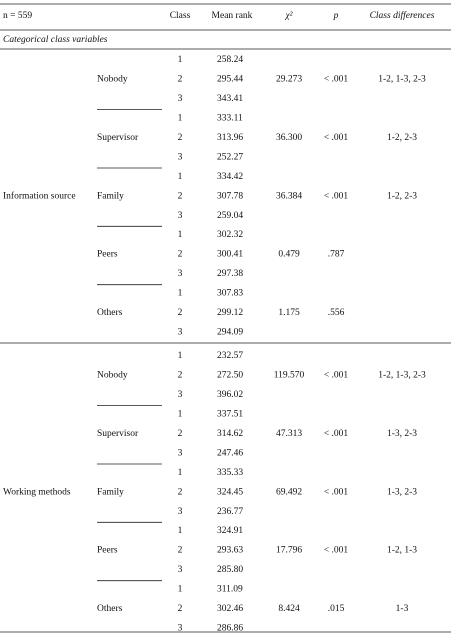 This screenshot has width=451, height=633. What do you see at coordinates (230, 551) in the screenshot?
I see `mean-rank-cell: 293.63` at bounding box center [230, 551].